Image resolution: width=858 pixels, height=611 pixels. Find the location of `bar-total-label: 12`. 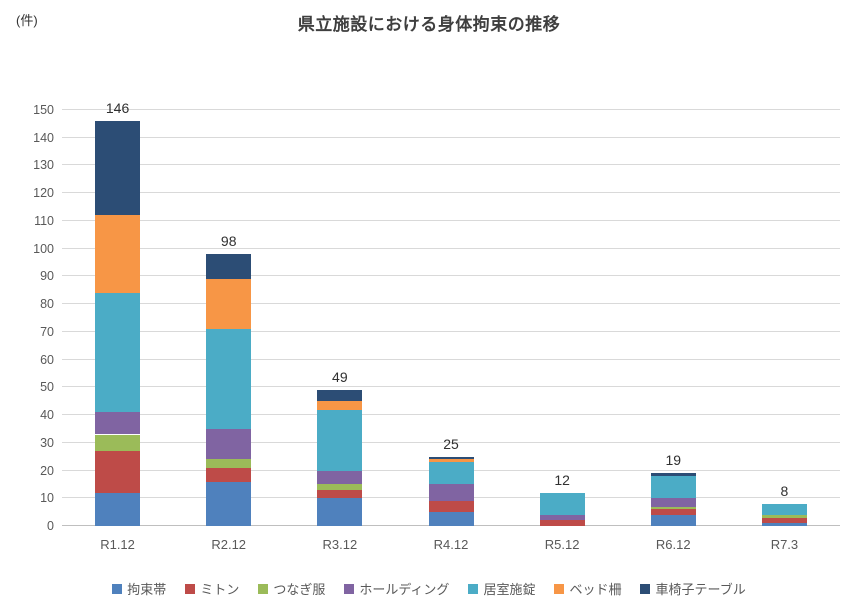

bar-total-label: 12 is located at coordinates (562, 479).